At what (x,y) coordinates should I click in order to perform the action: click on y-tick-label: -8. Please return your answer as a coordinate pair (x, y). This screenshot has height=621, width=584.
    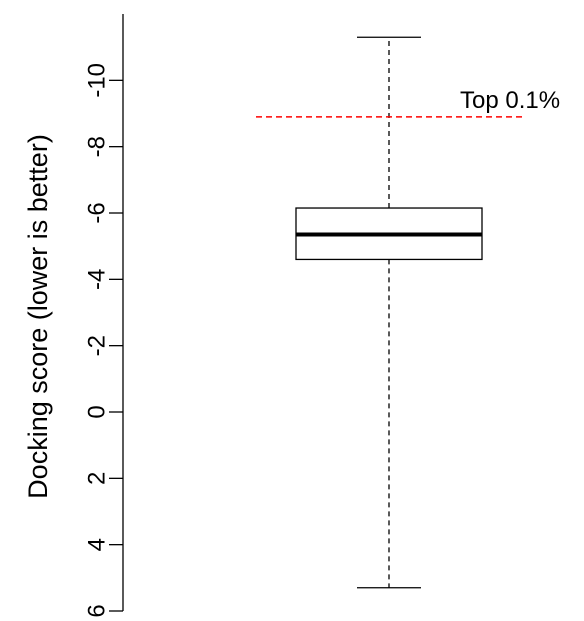
    Looking at the image, I should click on (97, 146).